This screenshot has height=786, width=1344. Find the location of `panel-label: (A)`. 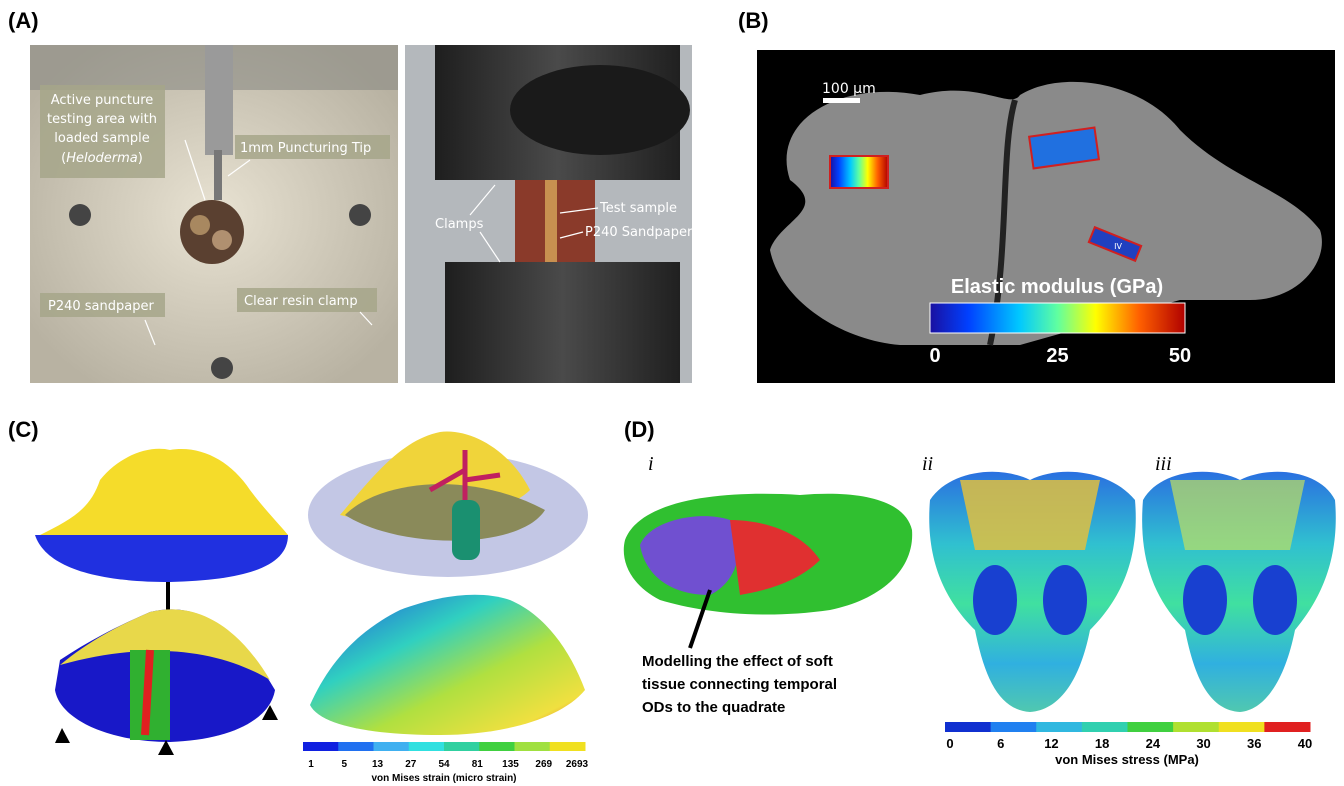

panel-label: (A) is located at coordinates (23, 20).